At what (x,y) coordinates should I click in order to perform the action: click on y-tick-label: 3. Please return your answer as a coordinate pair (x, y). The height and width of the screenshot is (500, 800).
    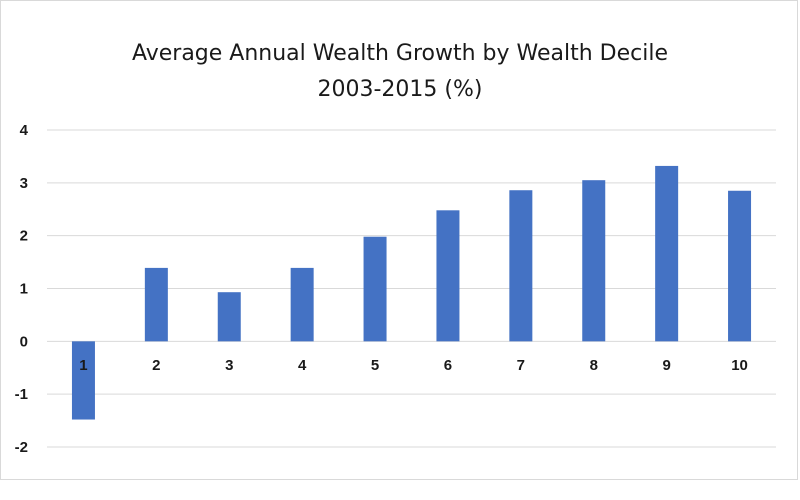
    Looking at the image, I should click on (24, 183).